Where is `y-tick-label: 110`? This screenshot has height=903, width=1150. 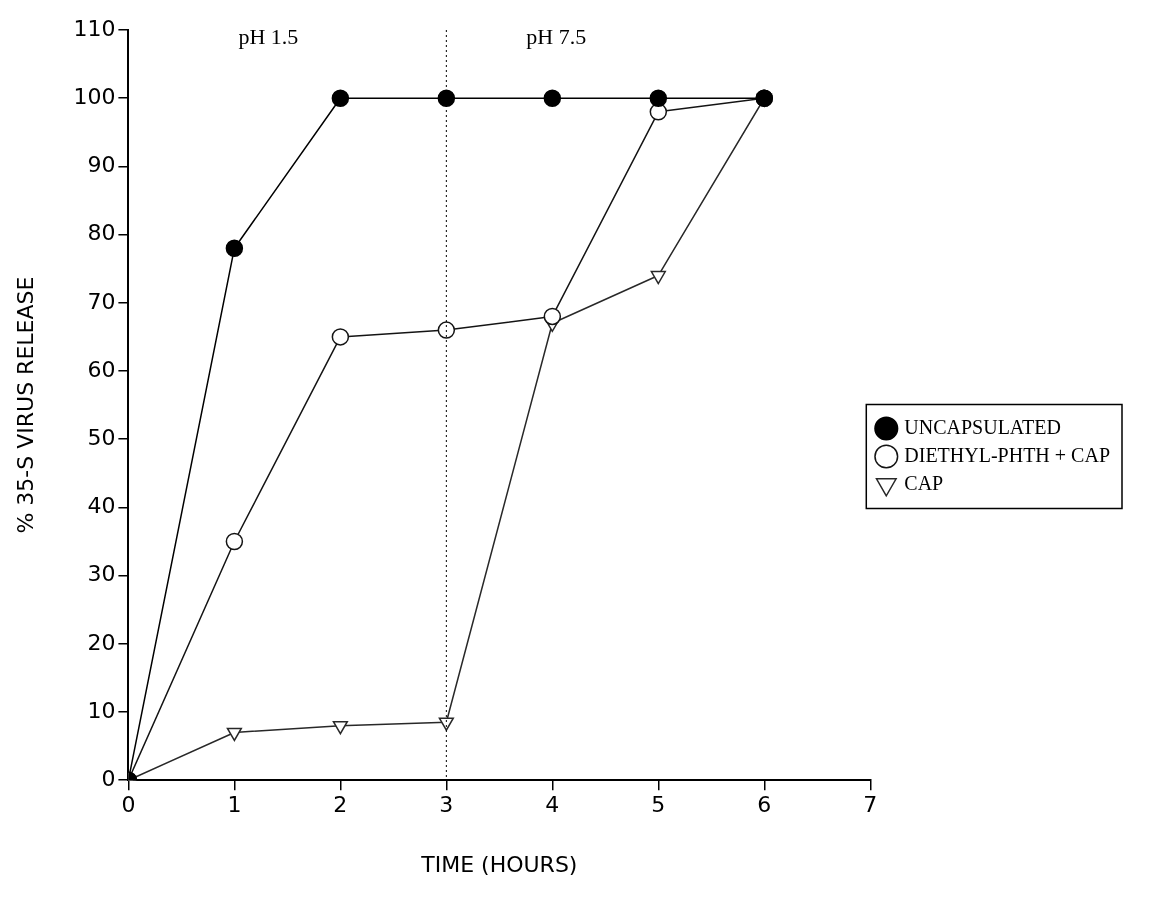
y-tick-label: 110 is located at coordinates (94, 28).